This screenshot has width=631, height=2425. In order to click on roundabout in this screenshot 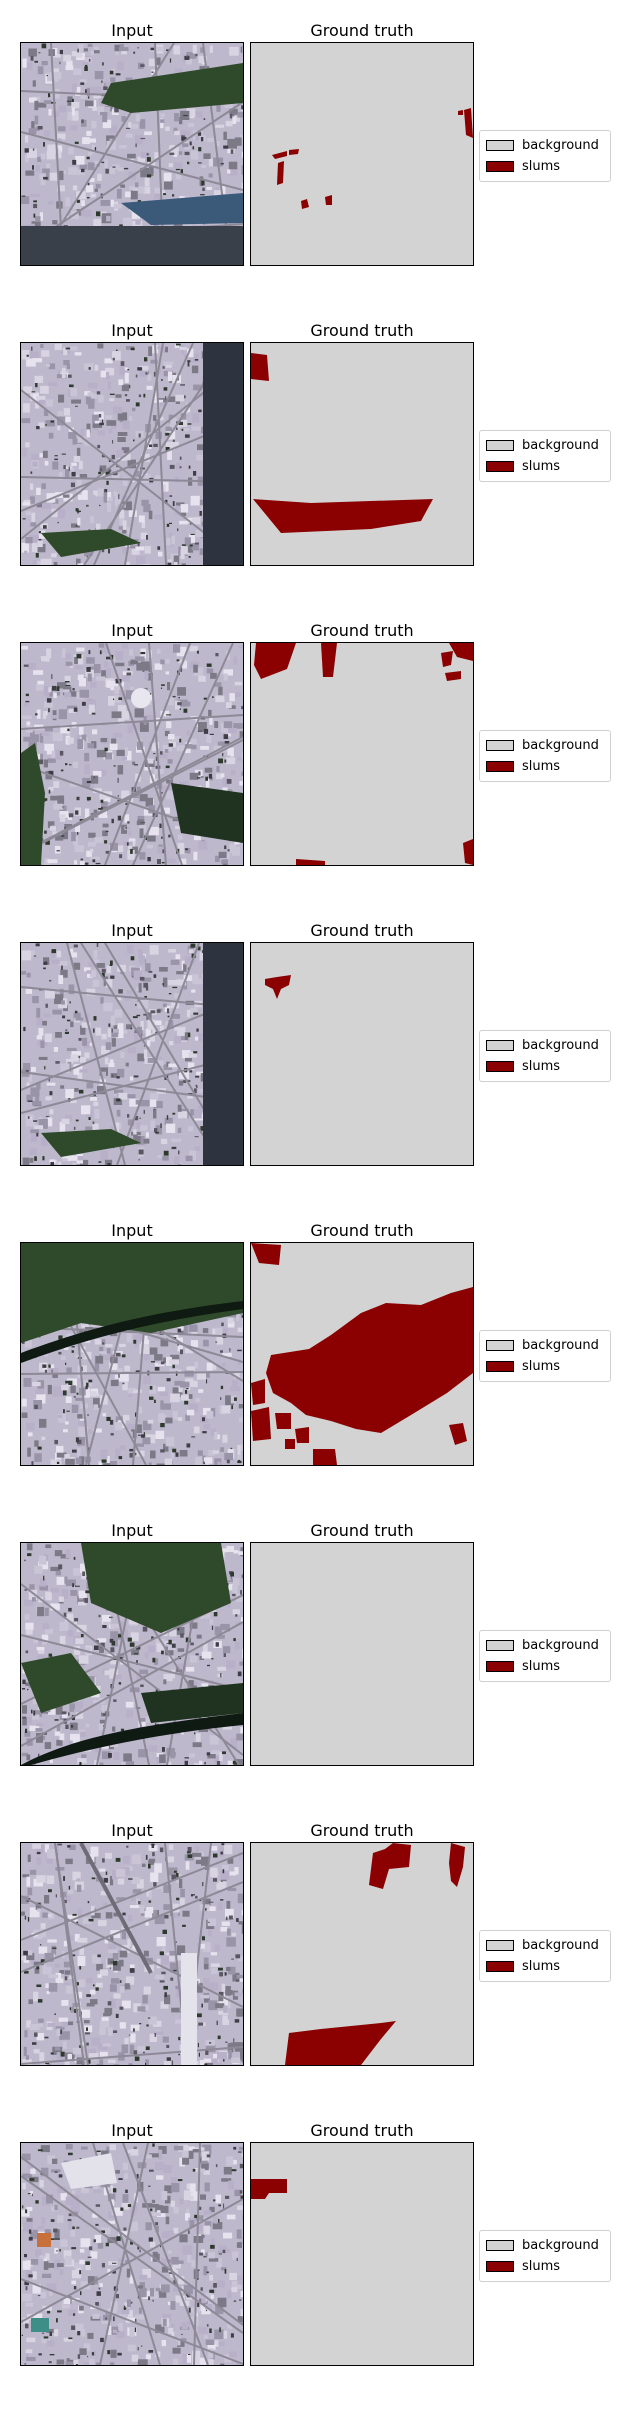, I will do `click(141, 698)`.